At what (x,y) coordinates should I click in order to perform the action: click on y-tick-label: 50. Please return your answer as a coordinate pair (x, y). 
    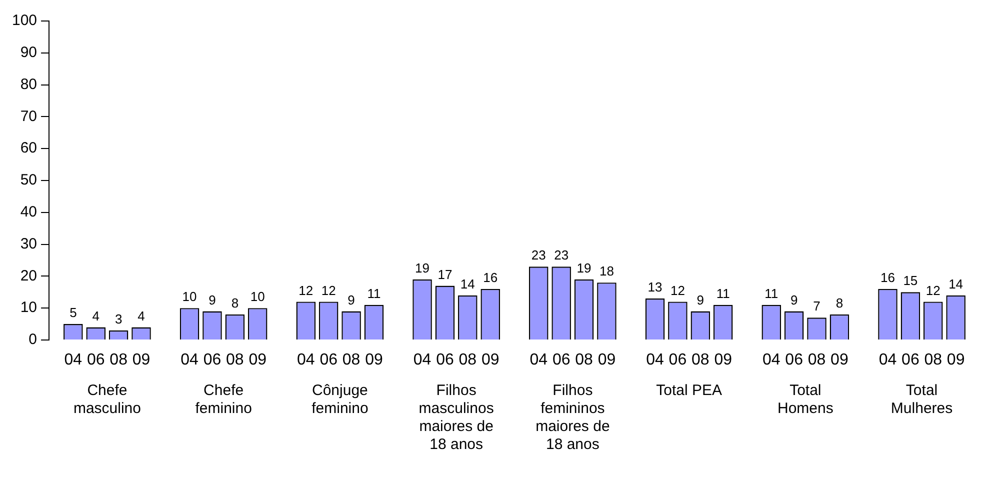
    Looking at the image, I should click on (29, 180).